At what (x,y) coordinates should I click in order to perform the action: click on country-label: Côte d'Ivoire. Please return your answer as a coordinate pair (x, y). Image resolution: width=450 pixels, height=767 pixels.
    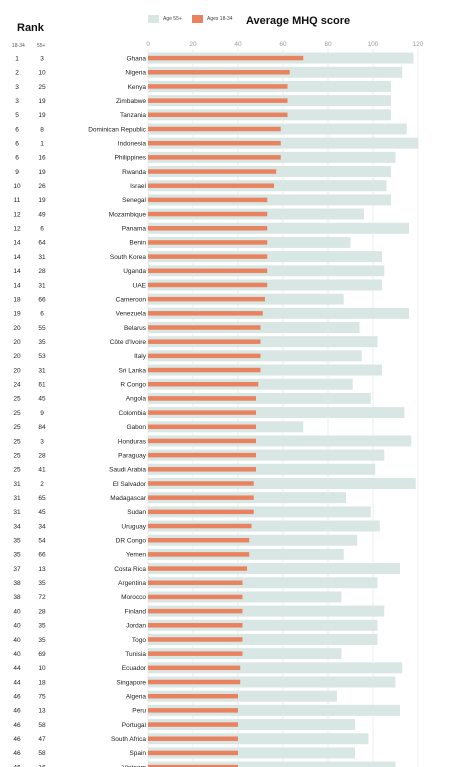
    Looking at the image, I should click on (128, 342).